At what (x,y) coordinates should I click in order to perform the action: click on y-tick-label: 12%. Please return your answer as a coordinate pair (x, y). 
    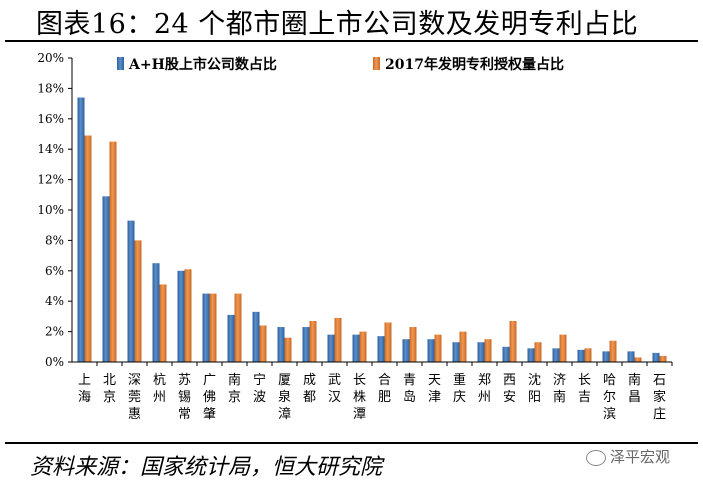
    Looking at the image, I should click on (50, 180).